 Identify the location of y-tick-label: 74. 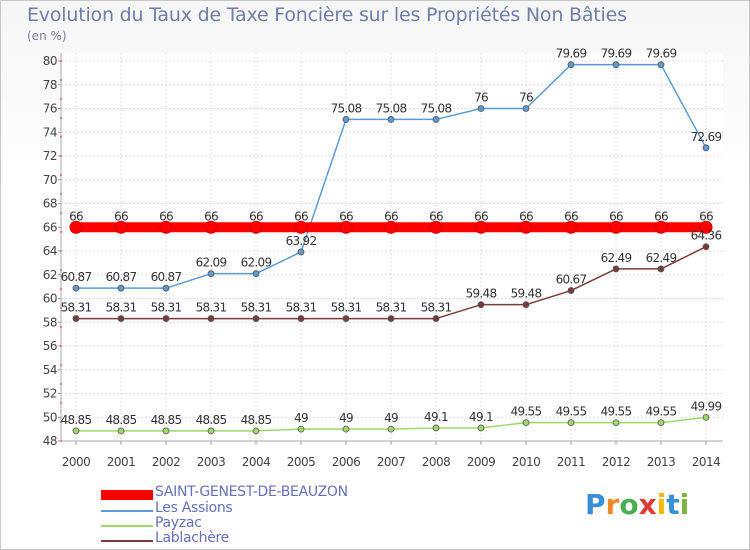
(50, 132).